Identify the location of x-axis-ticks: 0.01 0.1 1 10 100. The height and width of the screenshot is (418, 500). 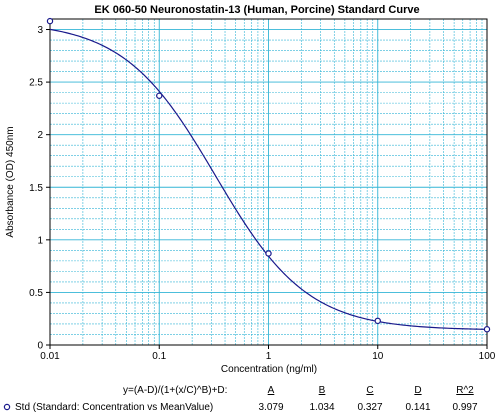
(268, 353).